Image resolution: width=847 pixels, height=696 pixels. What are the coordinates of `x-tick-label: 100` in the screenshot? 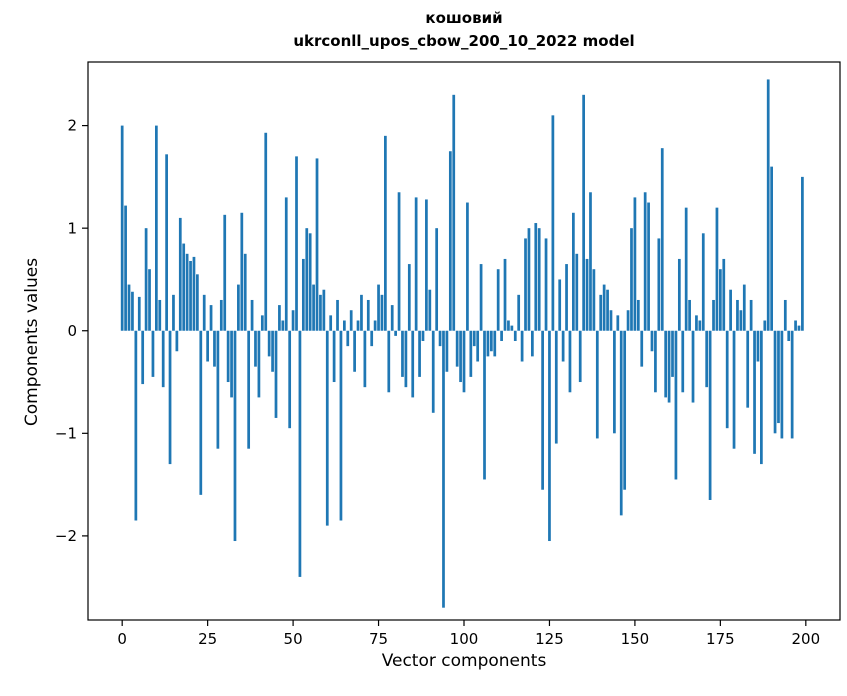 It's located at (464, 639).